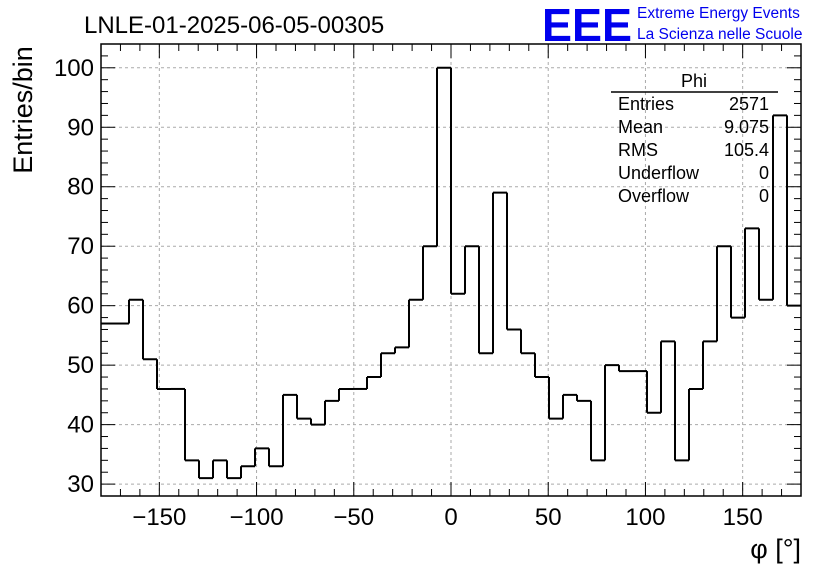 This screenshot has width=836, height=572. Describe the element at coordinates (749, 104) in the screenshot. I see `stats-value: 2571` at that location.